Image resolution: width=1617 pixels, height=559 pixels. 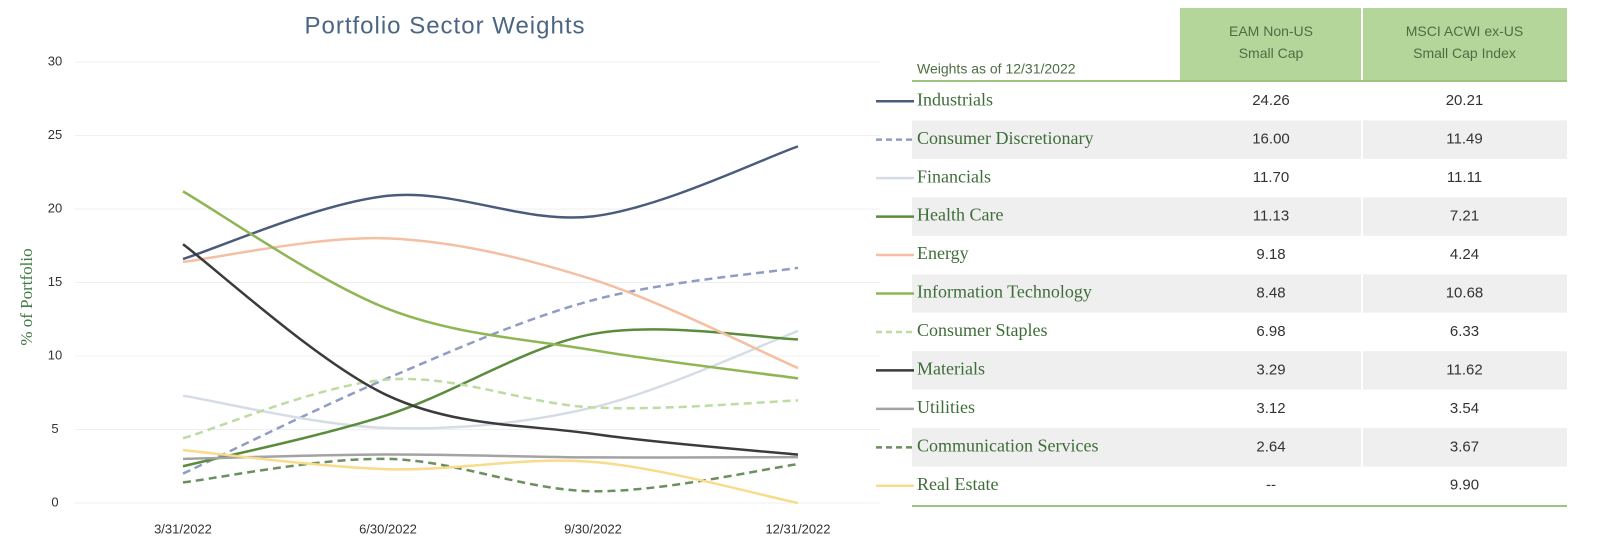 I want to click on x-tick-label: 12/31/2022, so click(x=797, y=528).